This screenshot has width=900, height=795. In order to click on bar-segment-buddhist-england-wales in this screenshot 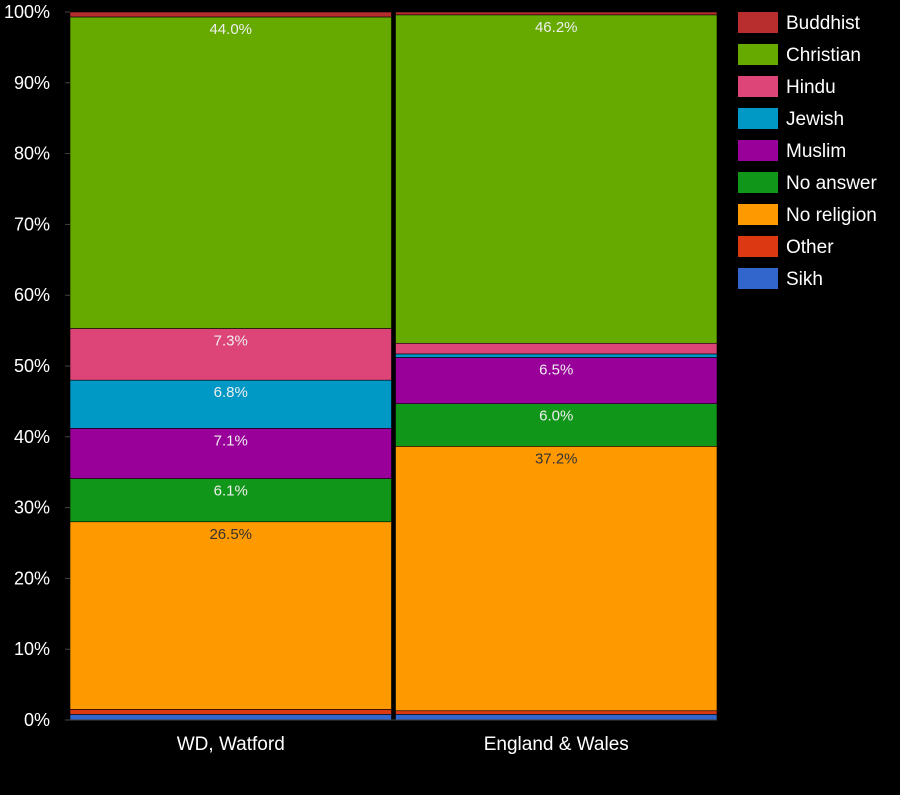, I will do `click(556, 13)`.